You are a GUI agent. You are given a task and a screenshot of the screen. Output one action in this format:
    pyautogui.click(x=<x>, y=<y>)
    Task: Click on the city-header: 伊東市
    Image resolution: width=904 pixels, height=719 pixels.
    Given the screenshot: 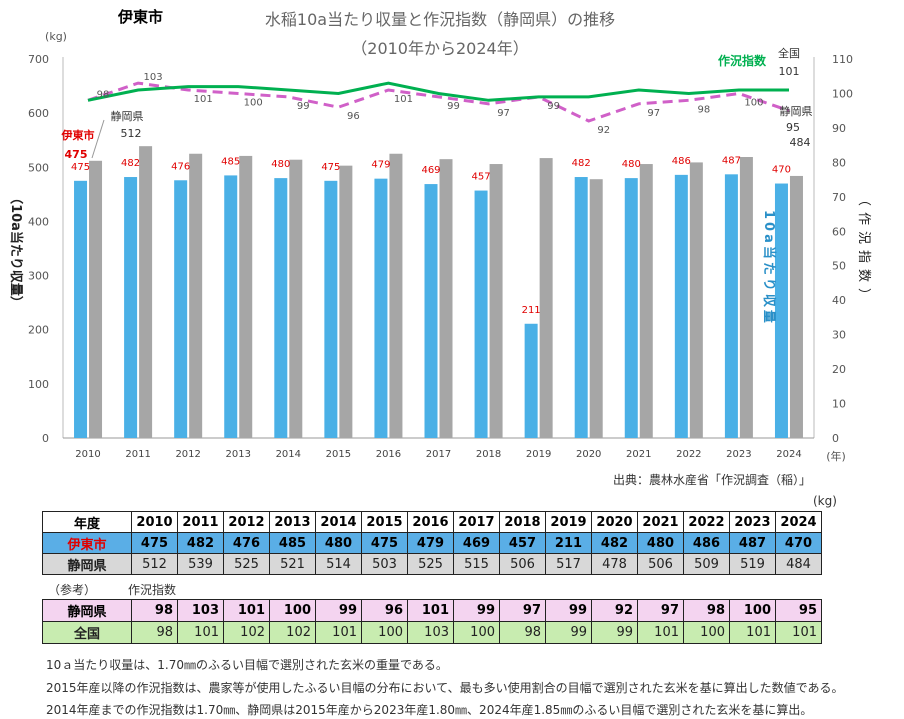 What is the action you would take?
    pyautogui.click(x=87, y=543)
    